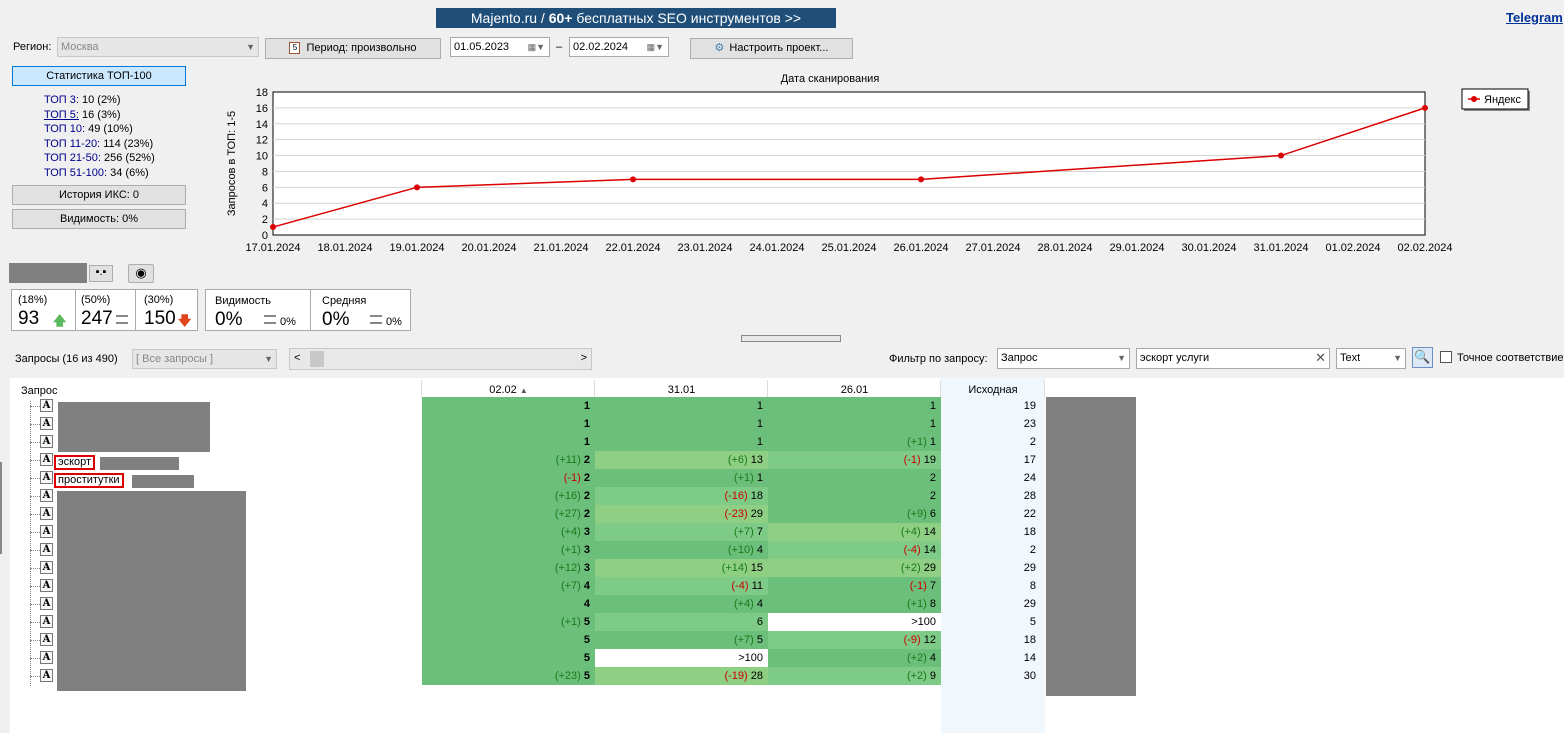 The height and width of the screenshot is (733, 1564). Describe the element at coordinates (66, 359) in the screenshot. I see `queries-count: Запросы (16 из 490)` at that location.